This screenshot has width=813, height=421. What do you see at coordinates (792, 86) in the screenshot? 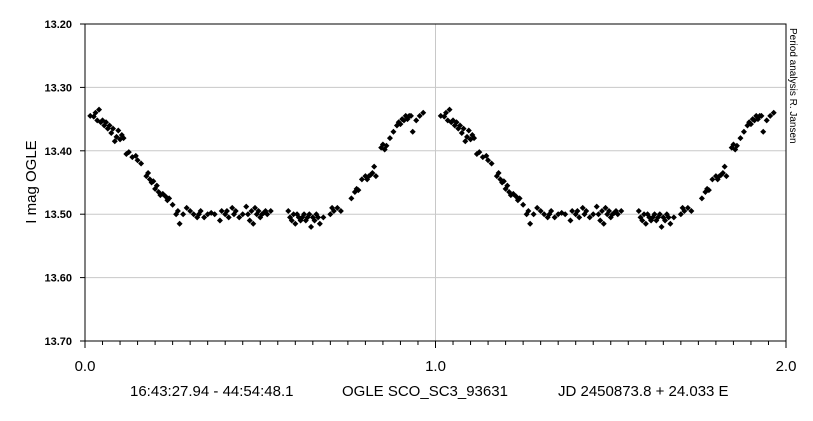
I see `credit-text: Period analysis R. Jansen` at bounding box center [792, 86].